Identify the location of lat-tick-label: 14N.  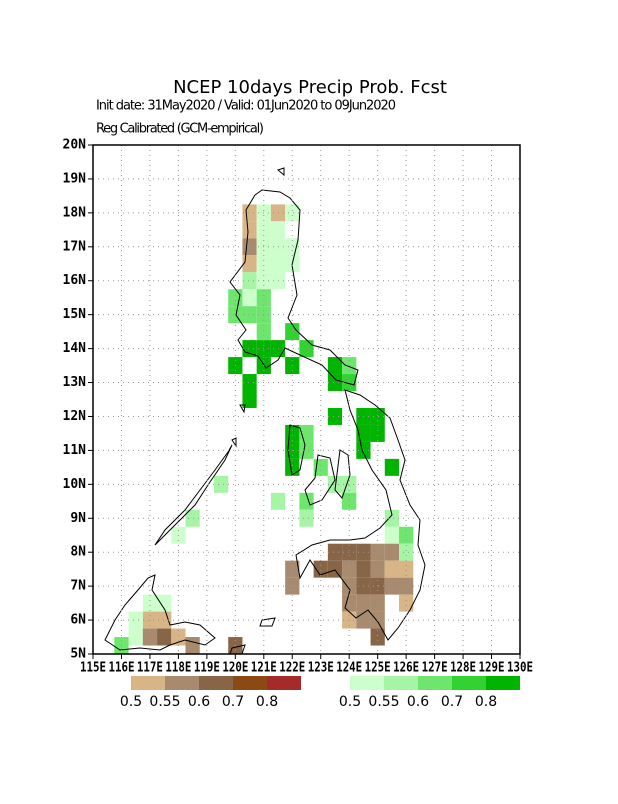
(75, 348).